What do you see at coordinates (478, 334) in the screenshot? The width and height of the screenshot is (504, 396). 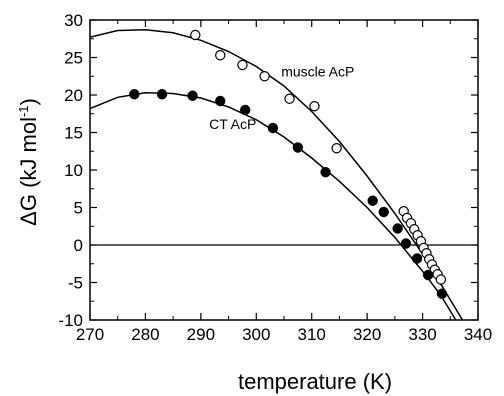 I see `x-tick-label: 340` at bounding box center [478, 334].